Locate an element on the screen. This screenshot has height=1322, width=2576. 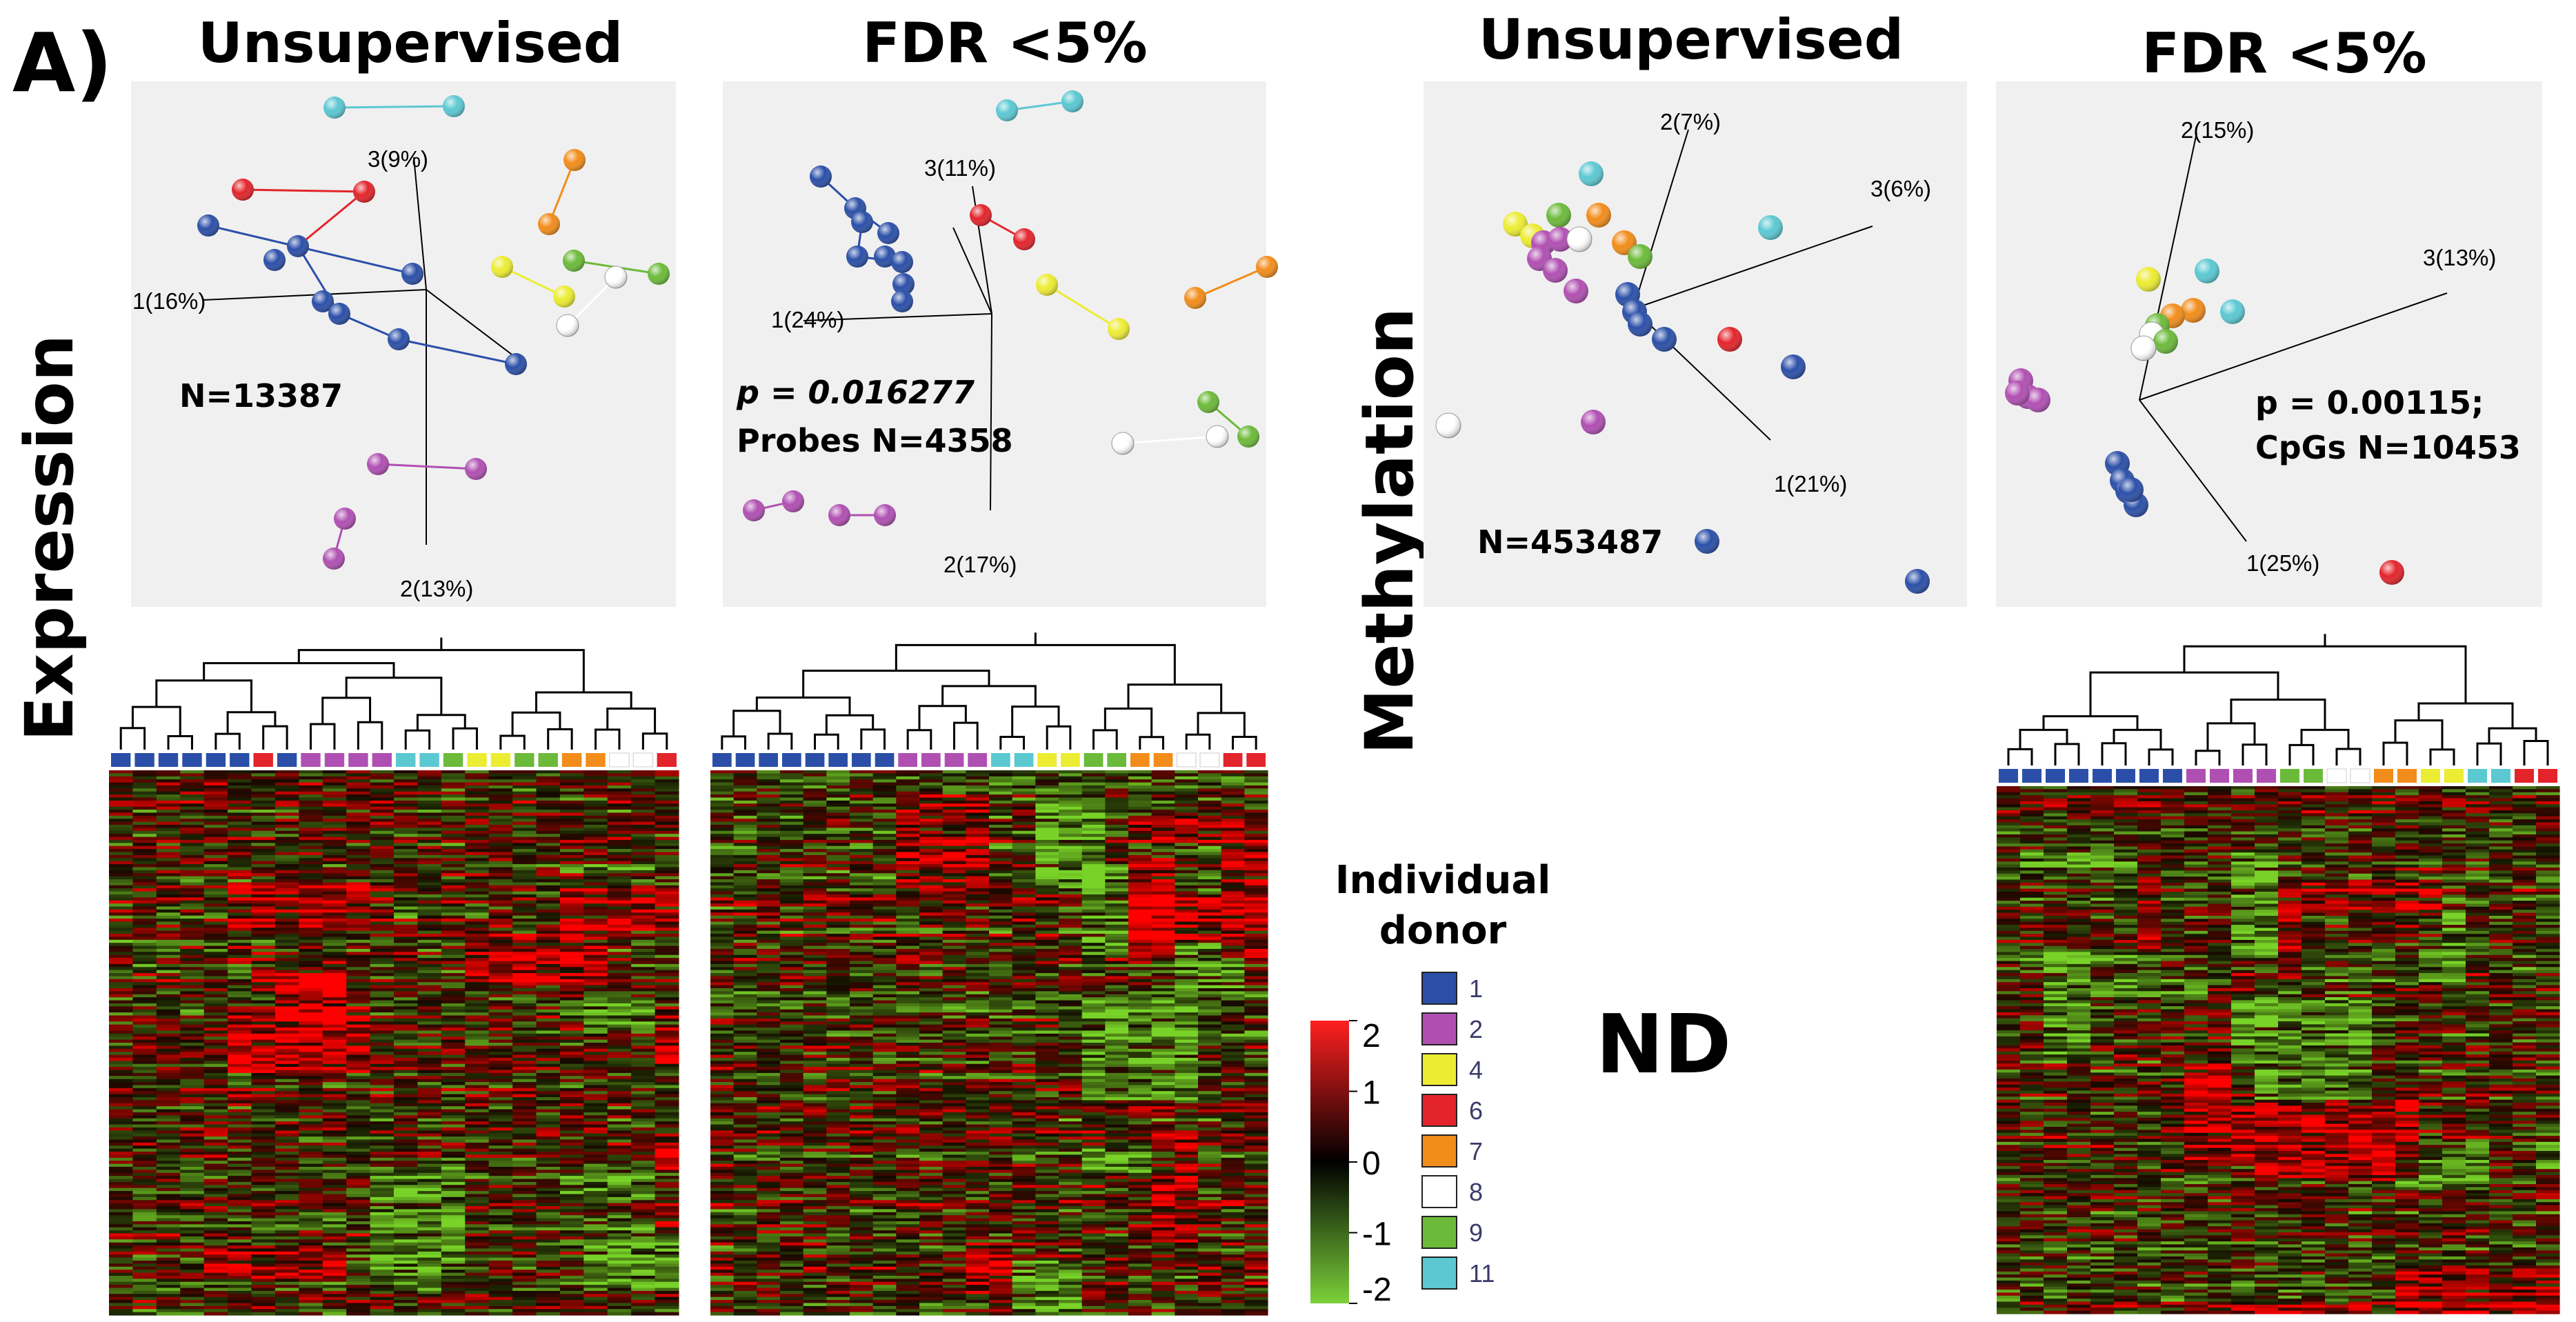
colorbar-ticks: 2 1 0 -1 -2 is located at coordinates (1370, 1163).